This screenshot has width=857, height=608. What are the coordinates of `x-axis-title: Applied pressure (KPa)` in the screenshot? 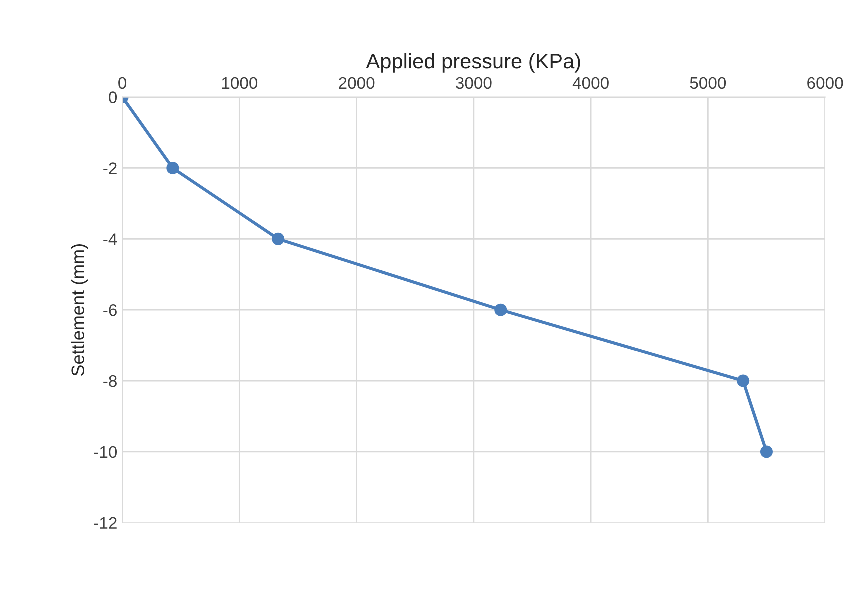 It's located at (473, 63).